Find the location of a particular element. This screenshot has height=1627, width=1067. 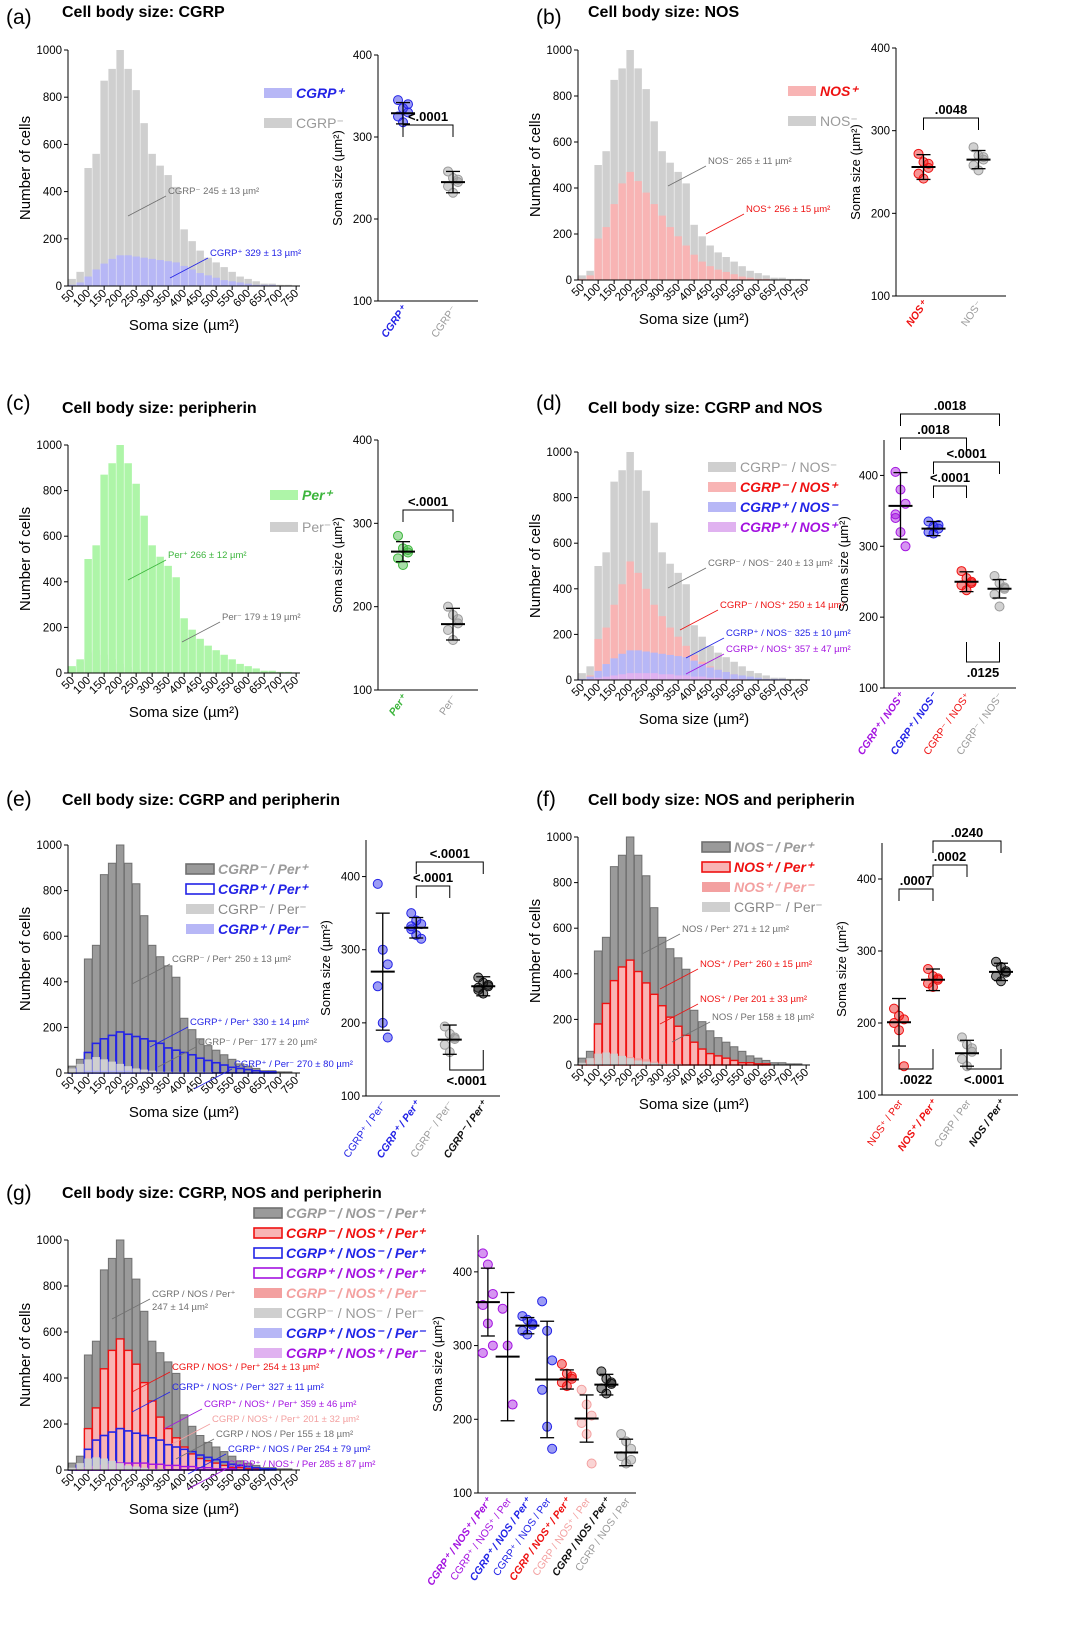

y-axis-label: Number of cells is located at coordinates (535, 951).